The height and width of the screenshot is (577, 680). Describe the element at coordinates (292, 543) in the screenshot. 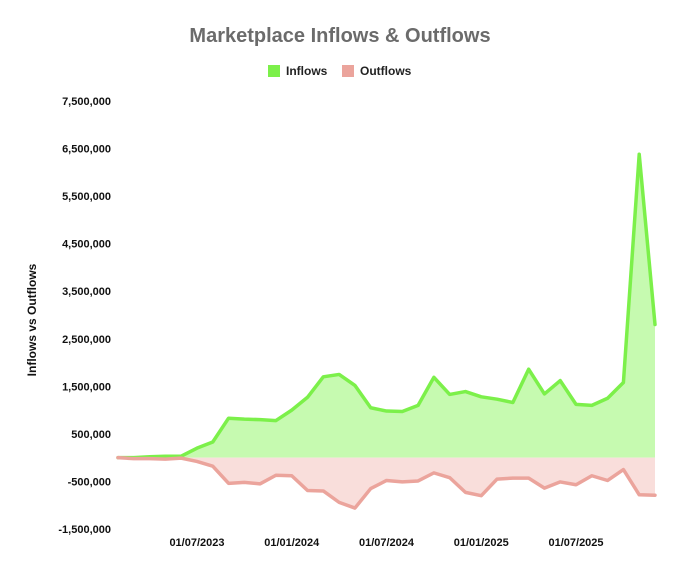

I see `x-tick-label: 01/01/2024` at that location.